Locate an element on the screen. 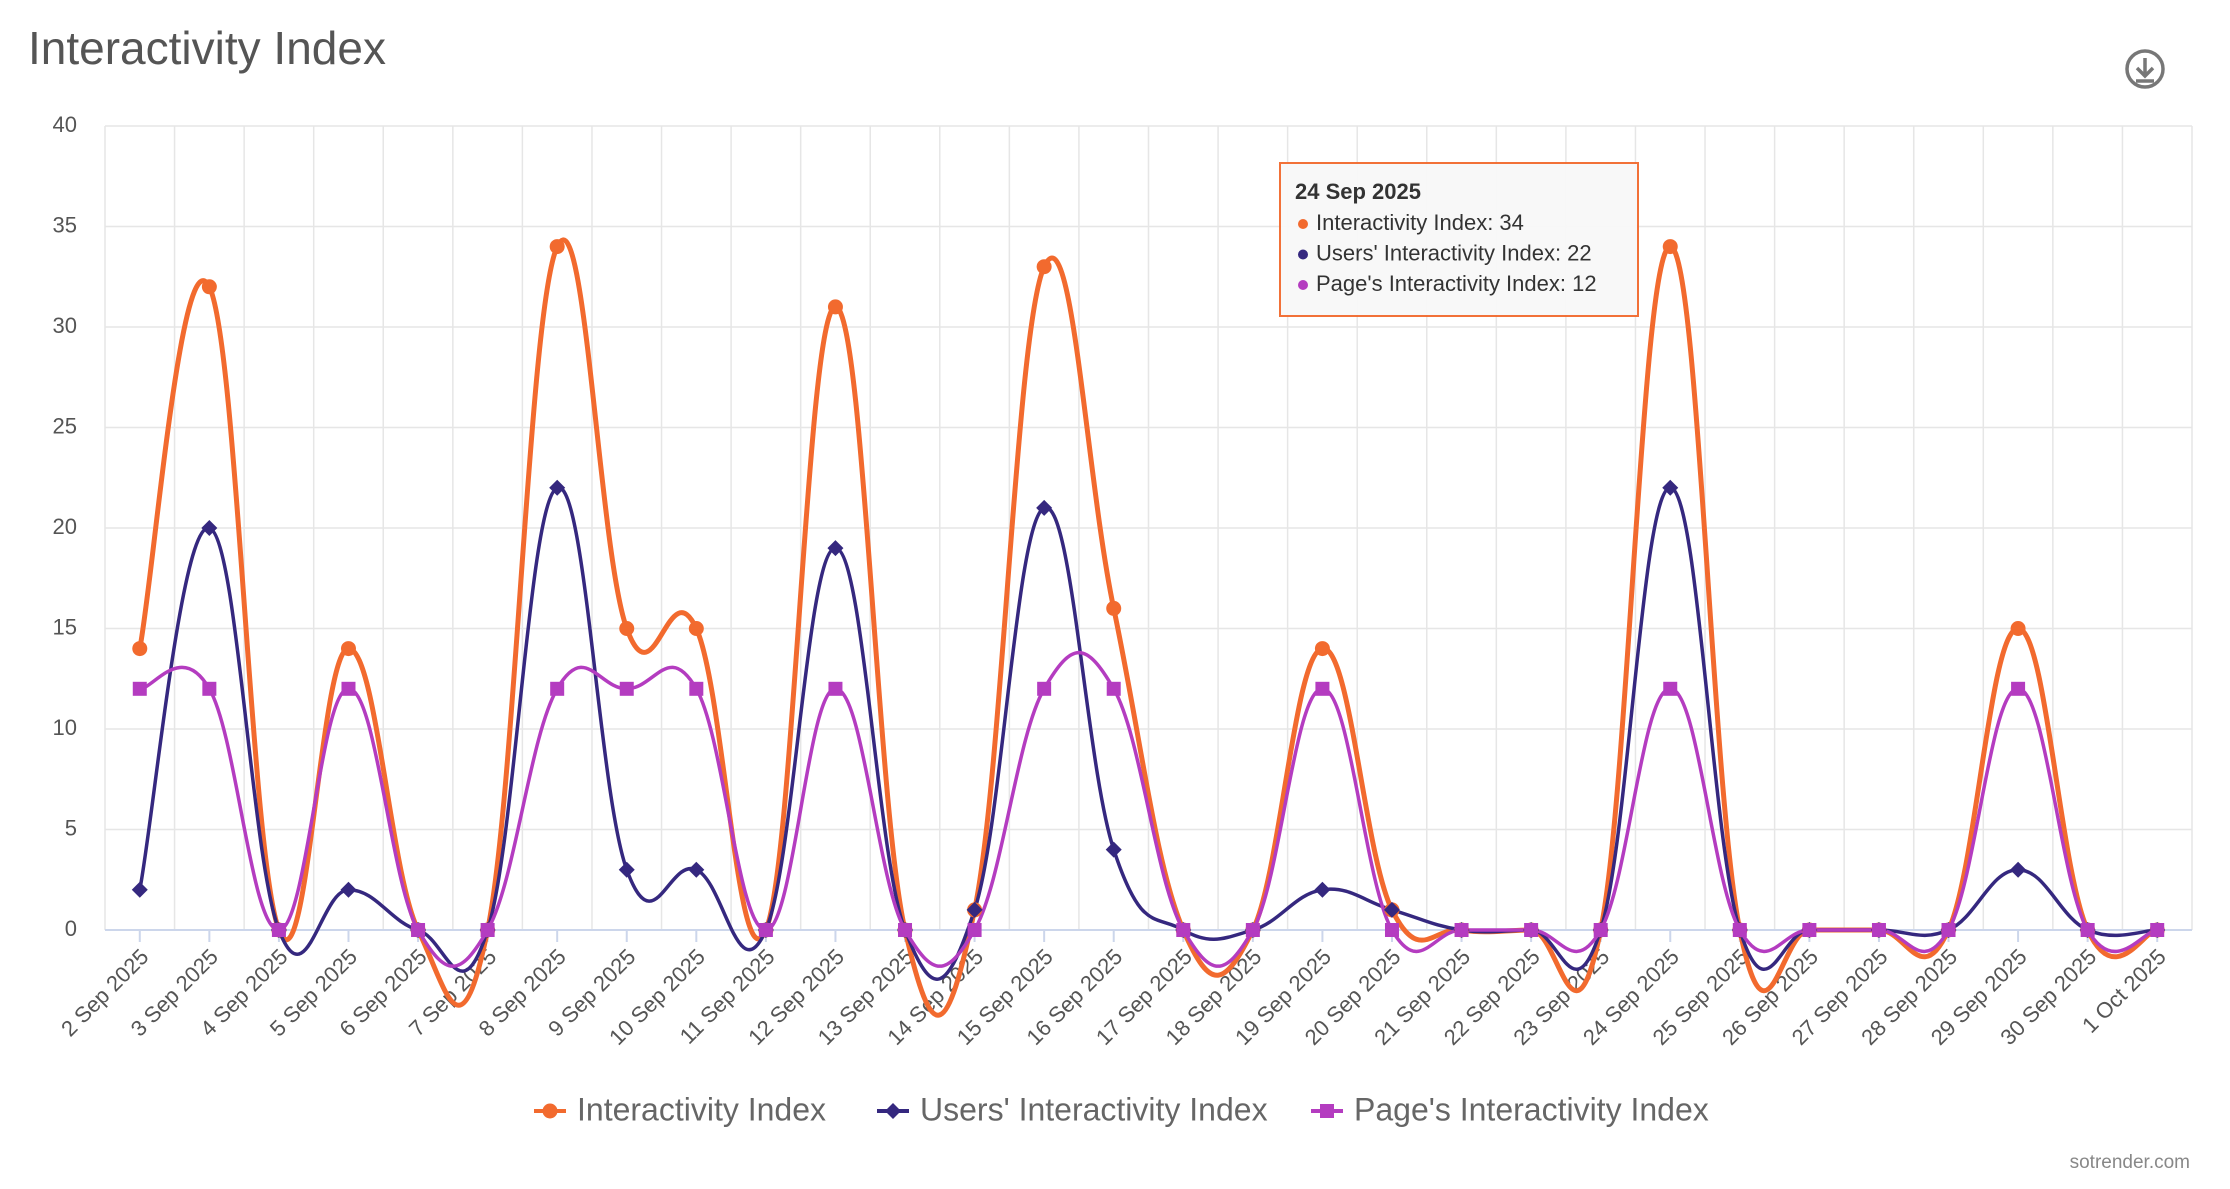 The width and height of the screenshot is (2230, 1189). tooltip-box is located at coordinates (1459, 239).